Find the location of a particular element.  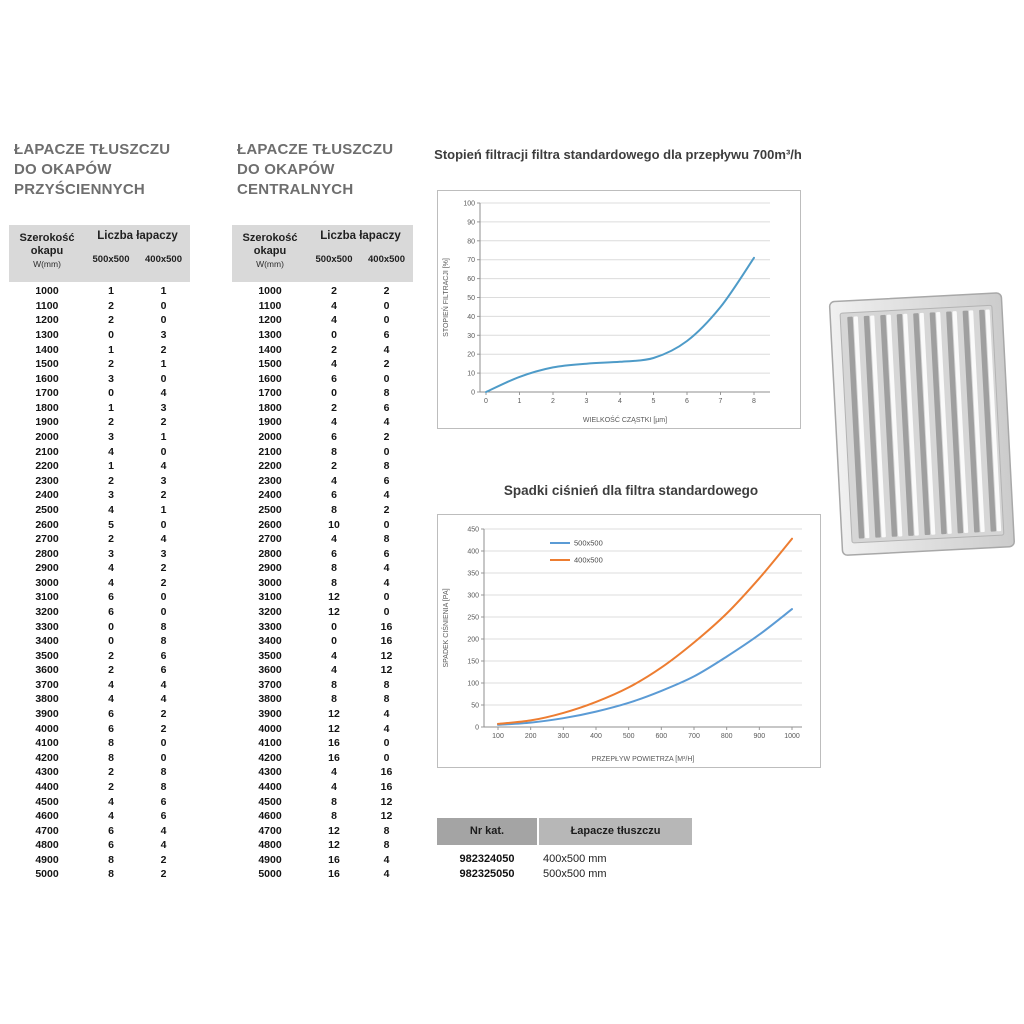

table-row: 4400 4 16 is located at coordinates (322, 787).